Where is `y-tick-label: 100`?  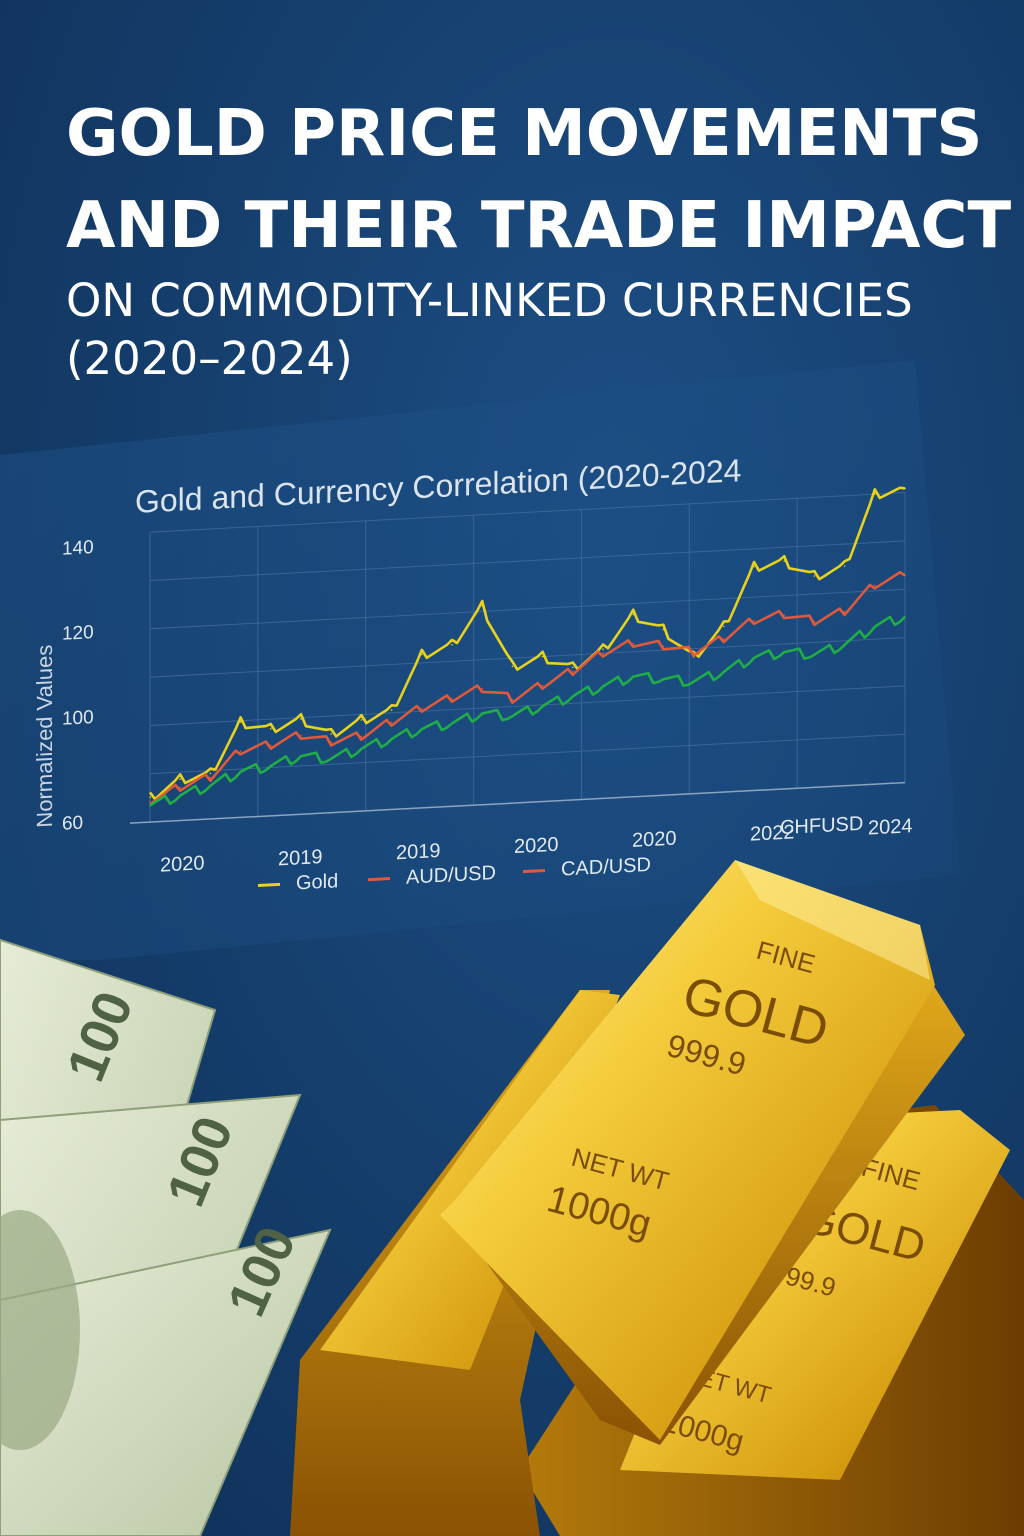
y-tick-label: 100 is located at coordinates (78, 718).